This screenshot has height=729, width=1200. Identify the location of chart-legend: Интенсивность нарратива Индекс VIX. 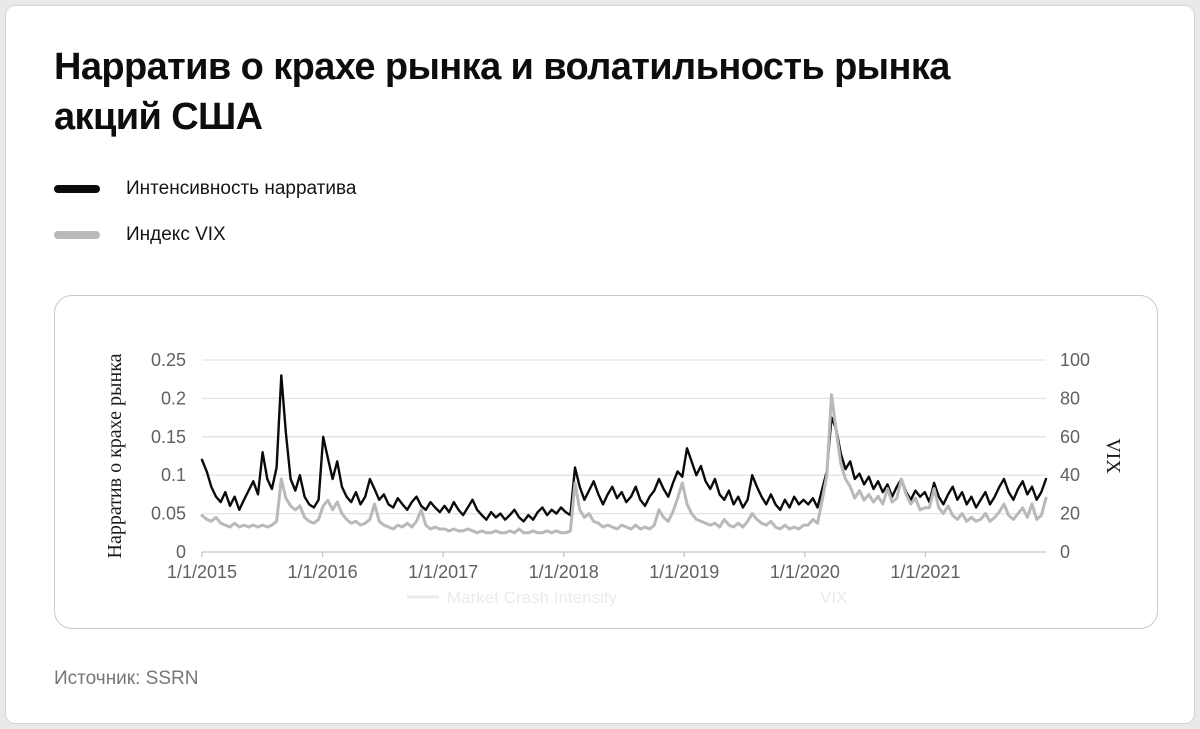
(205, 212).